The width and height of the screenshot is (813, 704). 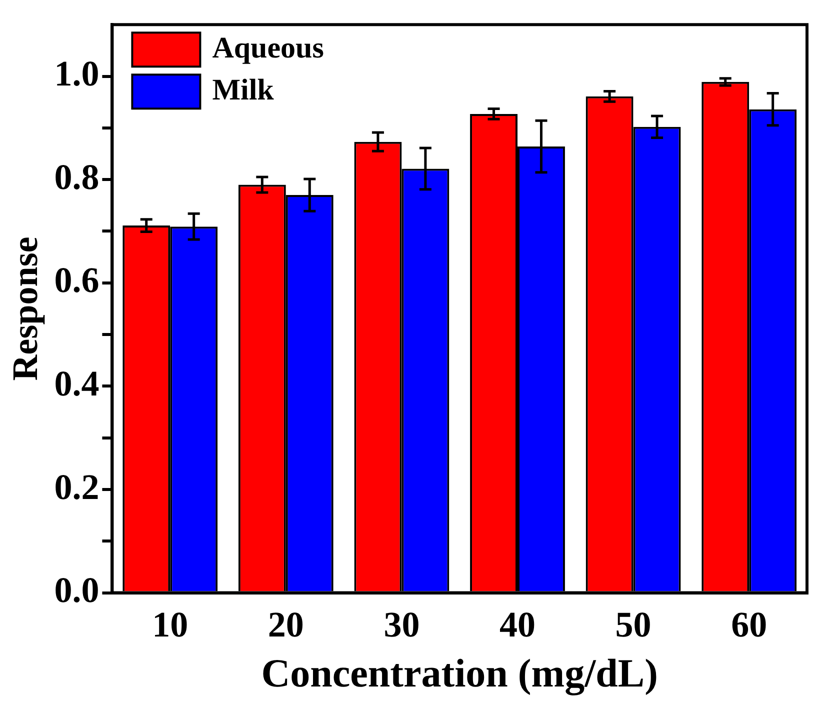 What do you see at coordinates (77, 486) in the screenshot?
I see `y-tick-label: 0.2` at bounding box center [77, 486].